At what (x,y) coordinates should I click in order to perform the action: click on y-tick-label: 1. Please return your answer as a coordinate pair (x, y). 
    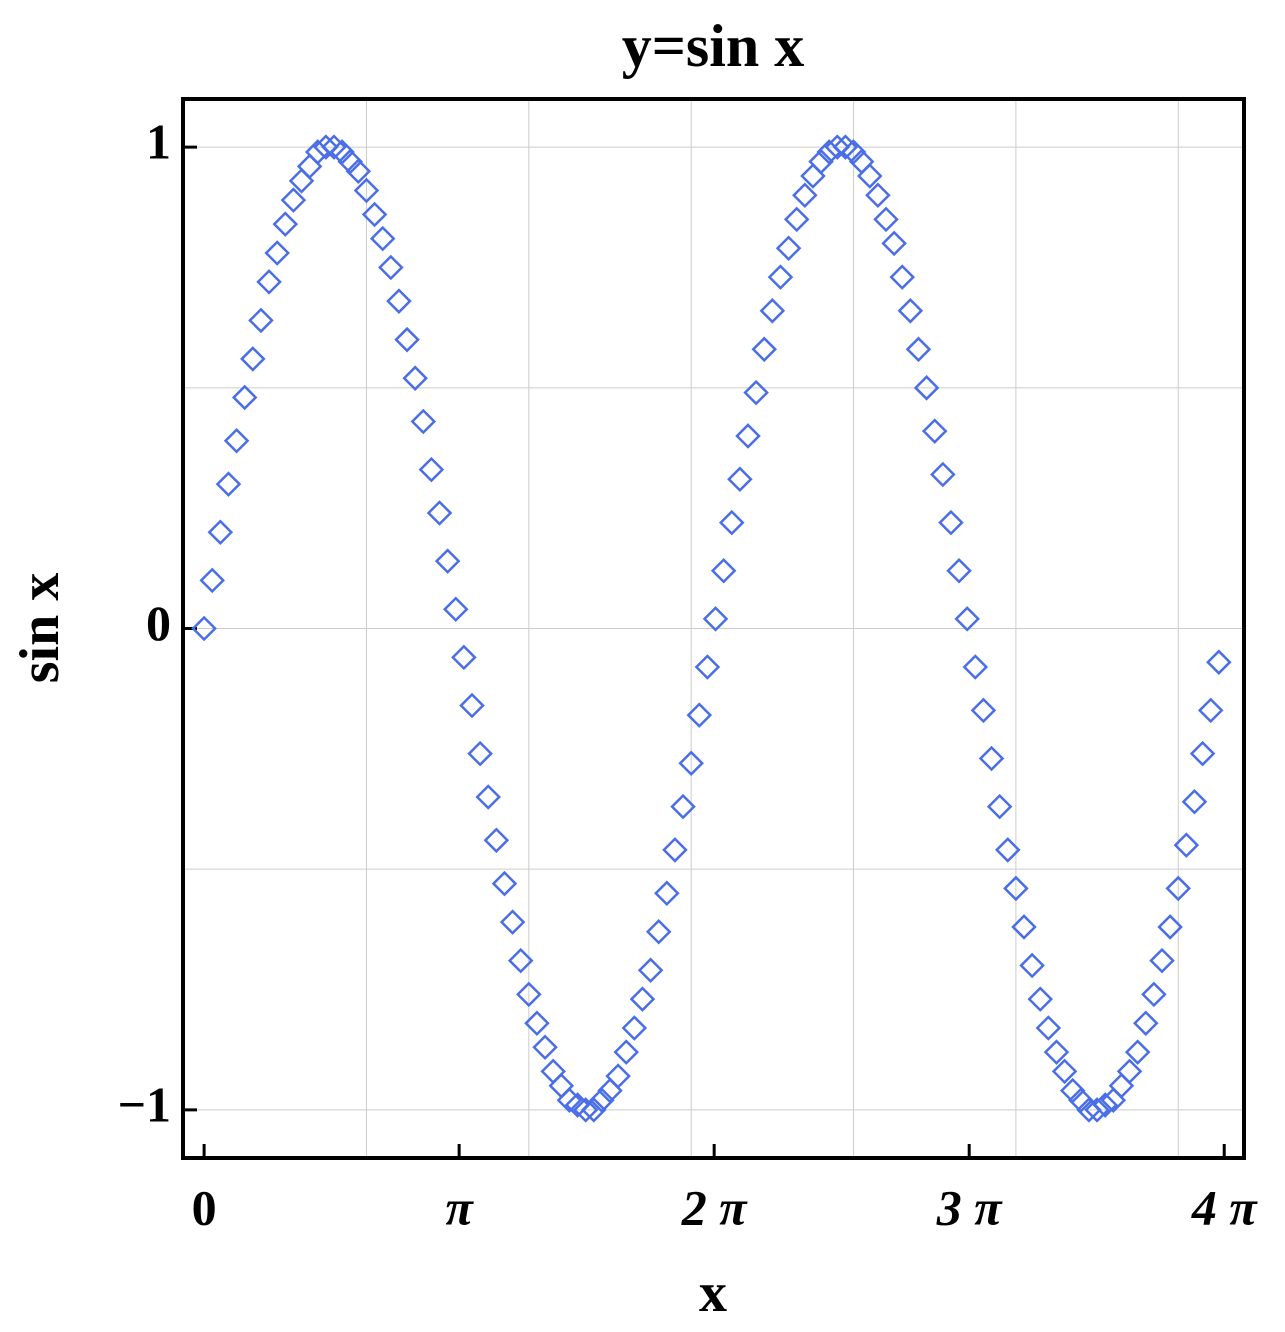
    Looking at the image, I should click on (158, 142).